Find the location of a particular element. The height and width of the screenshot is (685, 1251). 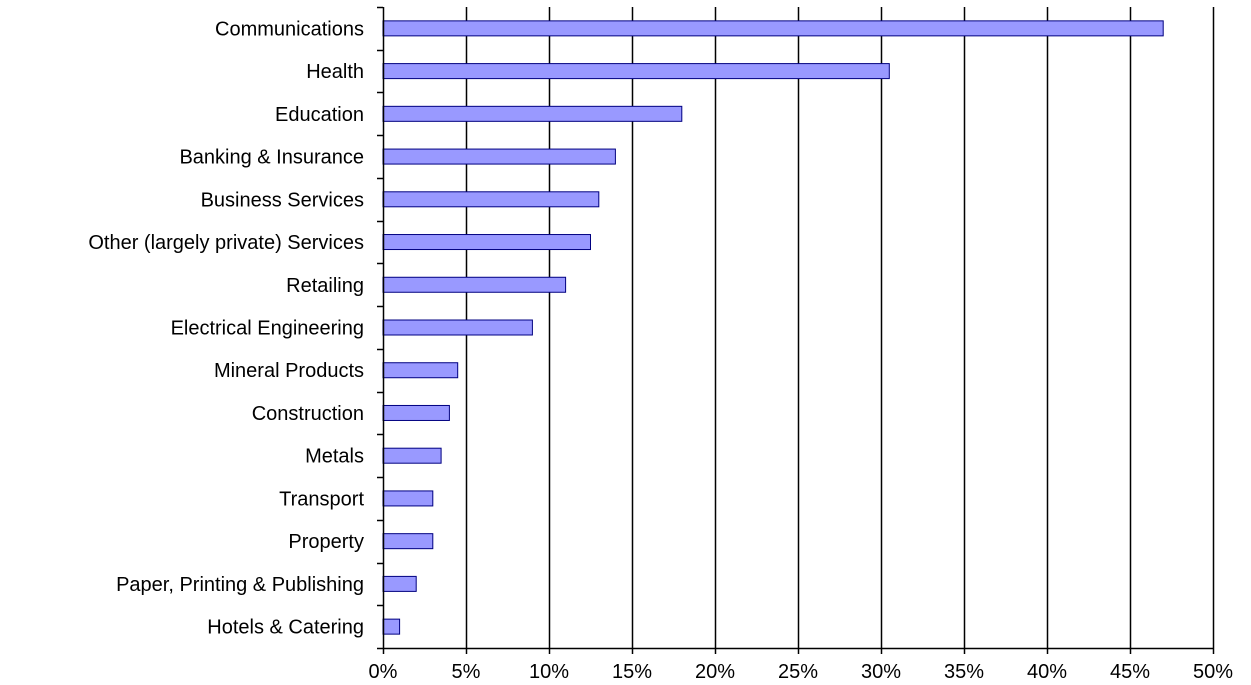

x-tick-label: 10% is located at coordinates (549, 672).